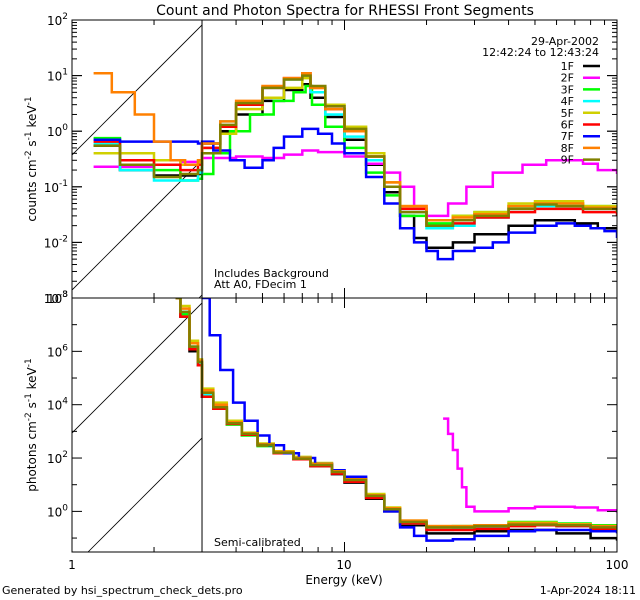  What do you see at coordinates (580, 136) in the screenshot?
I see `legend-item-7F: 7F` at bounding box center [580, 136].